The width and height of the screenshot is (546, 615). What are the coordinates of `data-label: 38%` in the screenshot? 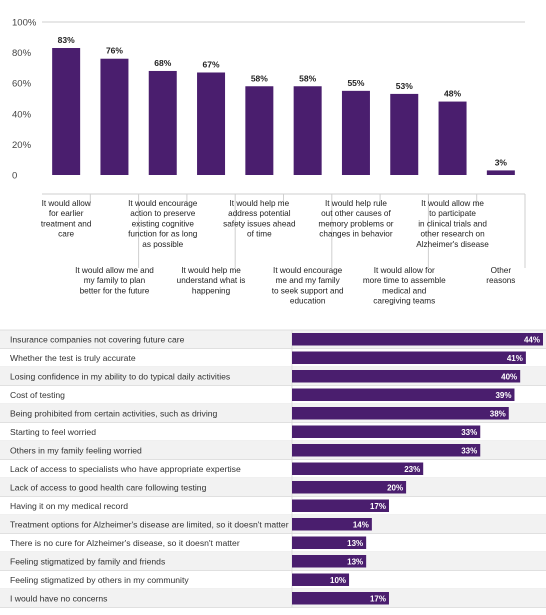 It's located at (498, 413).